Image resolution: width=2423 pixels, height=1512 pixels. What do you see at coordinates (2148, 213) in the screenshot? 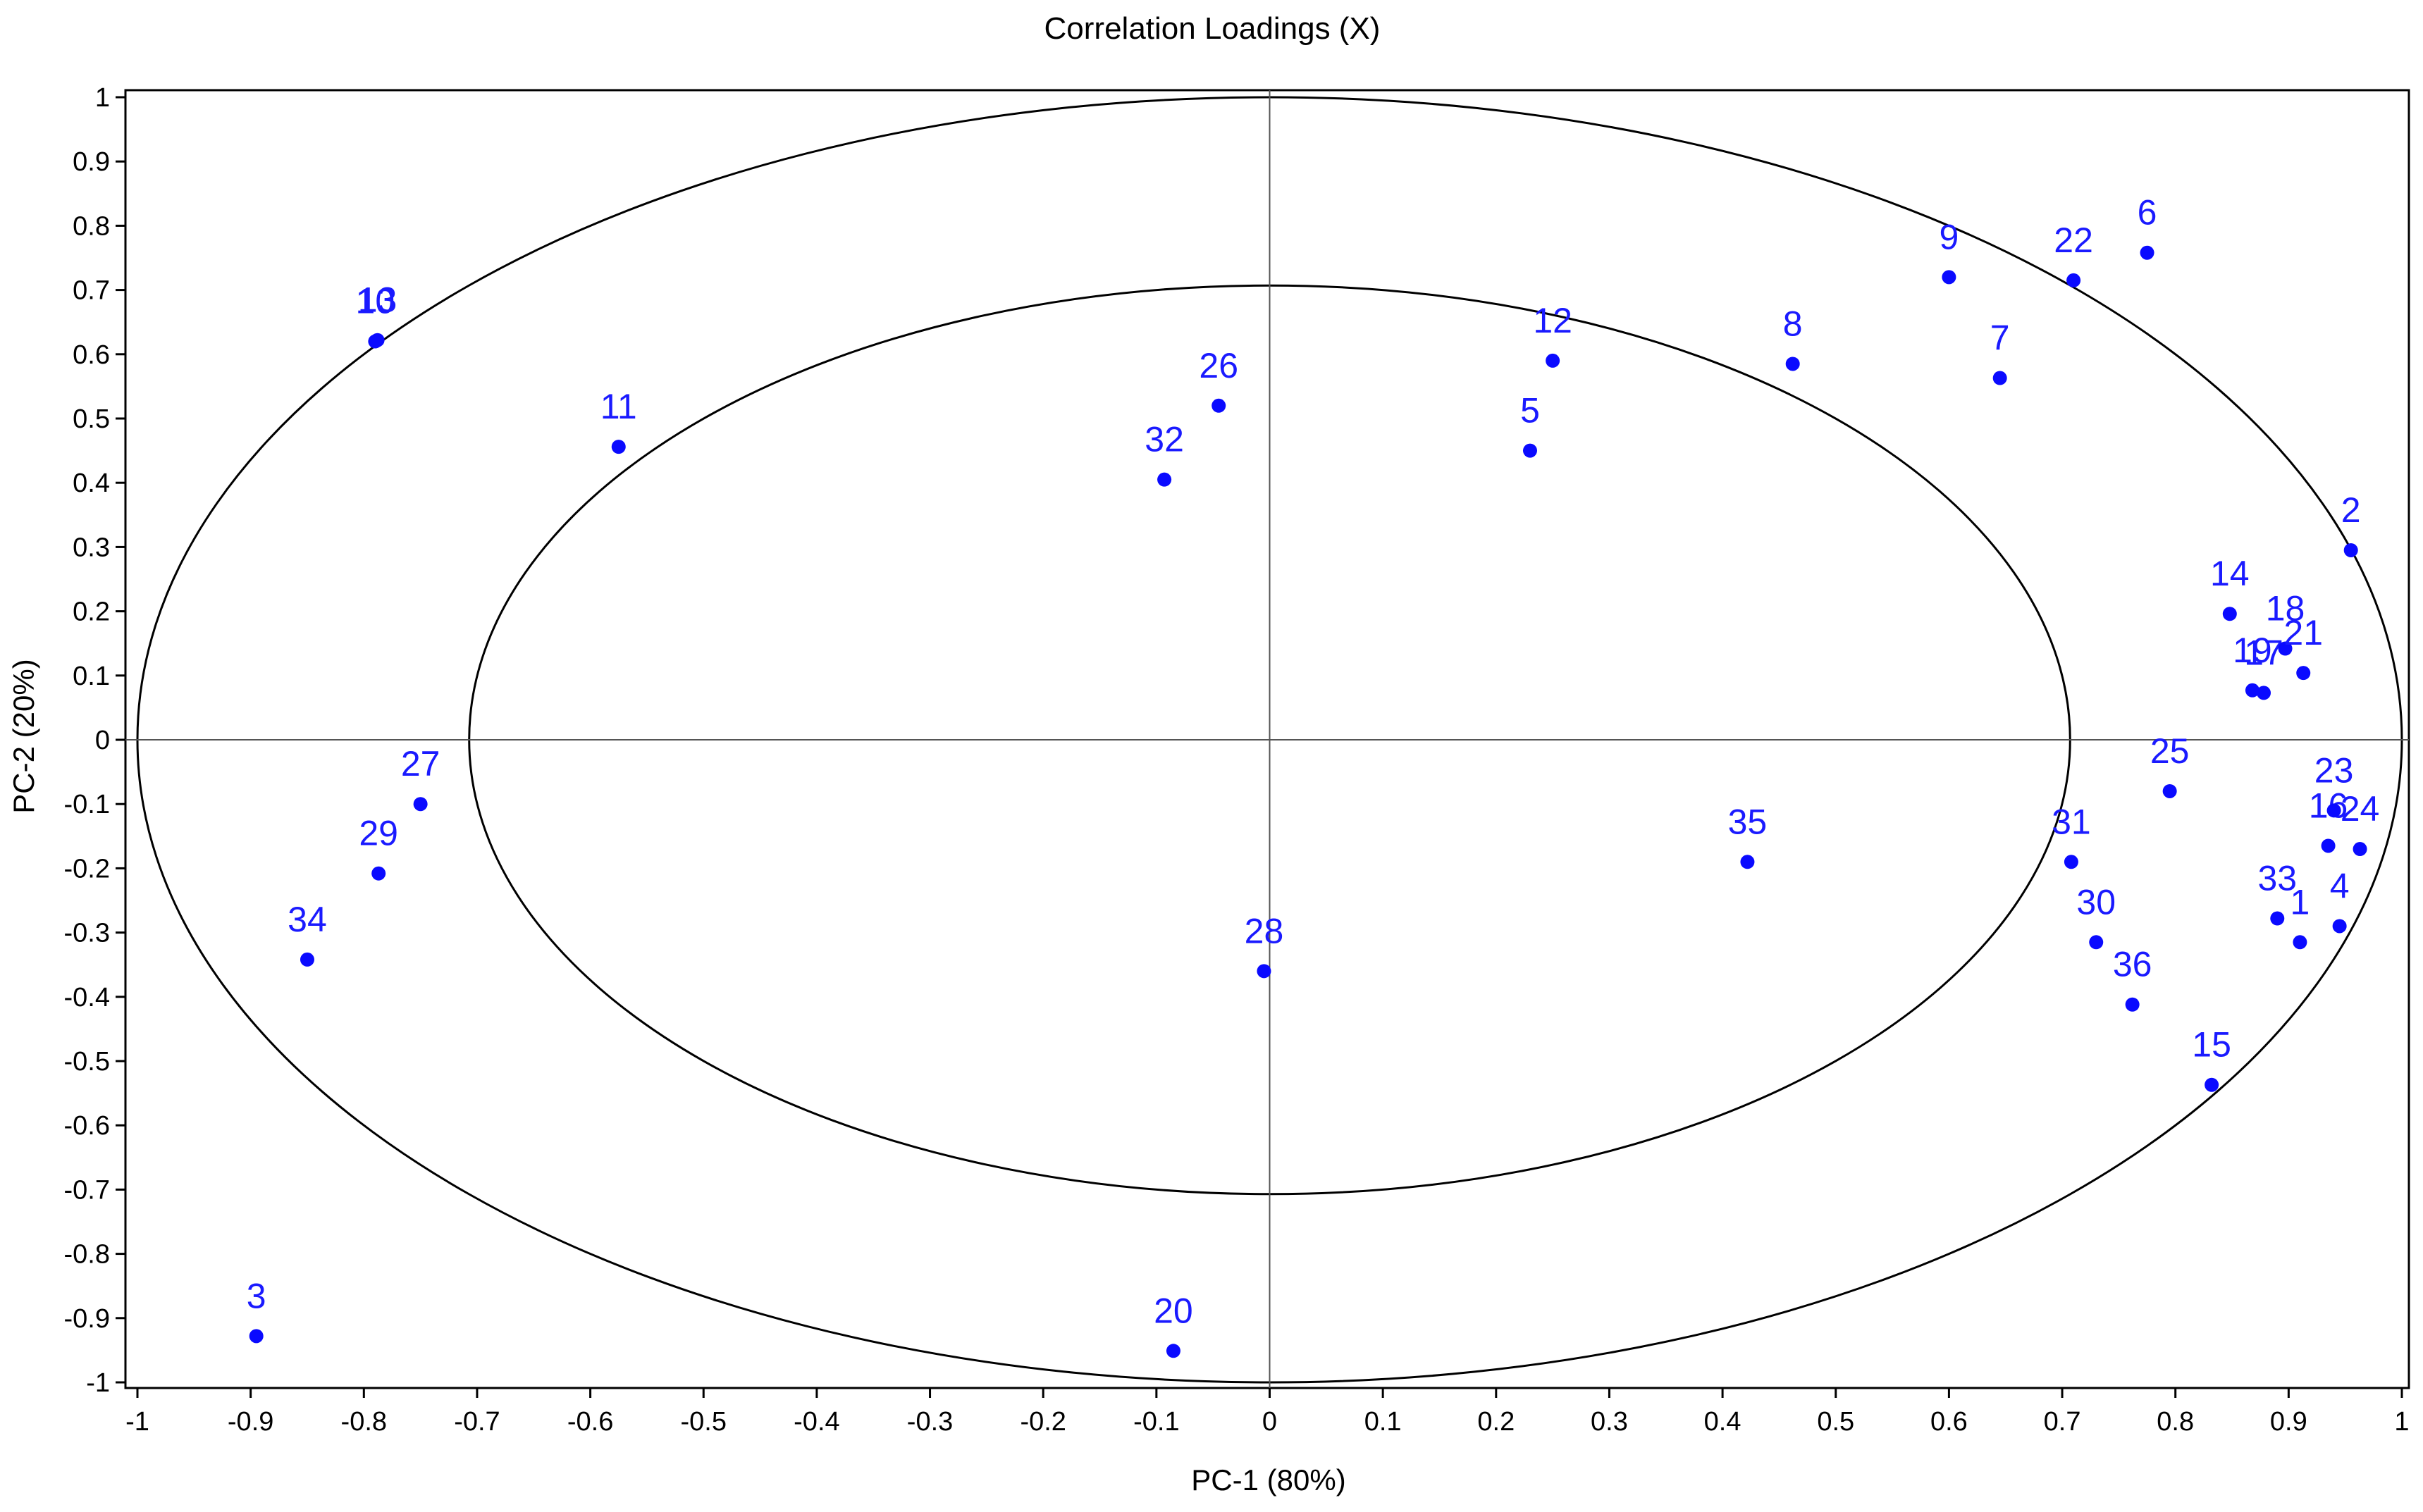
I see `data-point-label-6: 6` at bounding box center [2148, 213].